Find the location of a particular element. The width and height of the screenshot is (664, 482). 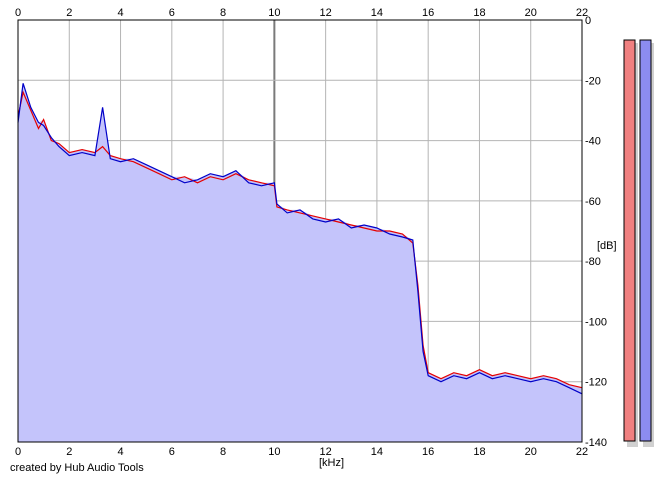

x-tick-label-bottom: 6 is located at coordinates (172, 452).